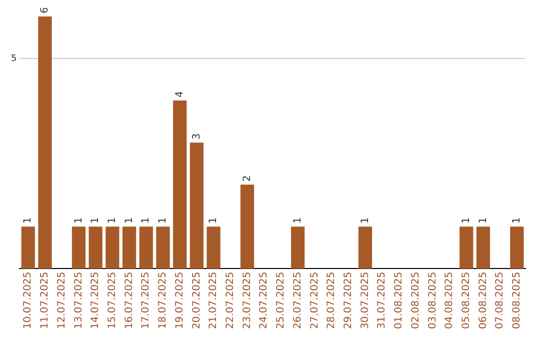  What do you see at coordinates (96, 301) in the screenshot?
I see `x-tick-label: 14.07.2025` at bounding box center [96, 301].